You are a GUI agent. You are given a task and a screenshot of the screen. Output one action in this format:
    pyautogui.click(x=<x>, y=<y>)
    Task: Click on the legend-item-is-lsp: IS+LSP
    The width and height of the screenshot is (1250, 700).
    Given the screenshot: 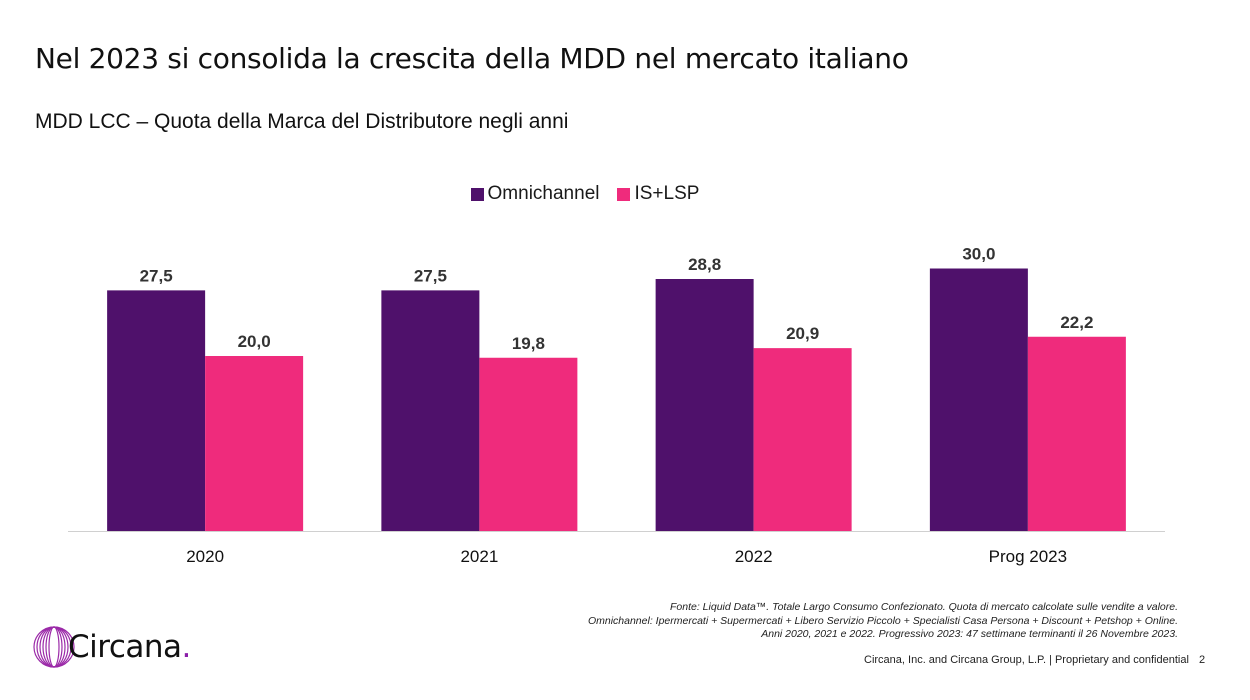 What is the action you would take?
    pyautogui.click(x=658, y=194)
    